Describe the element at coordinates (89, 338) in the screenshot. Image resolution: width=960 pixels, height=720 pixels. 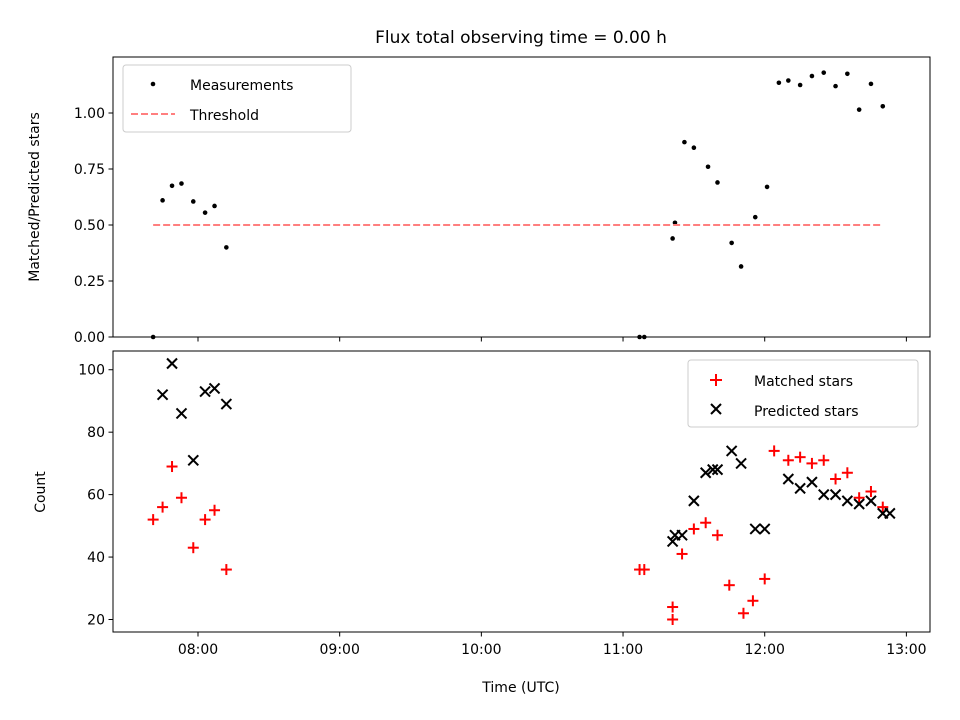
I see `top-y-tick-label: 0.00` at that location.